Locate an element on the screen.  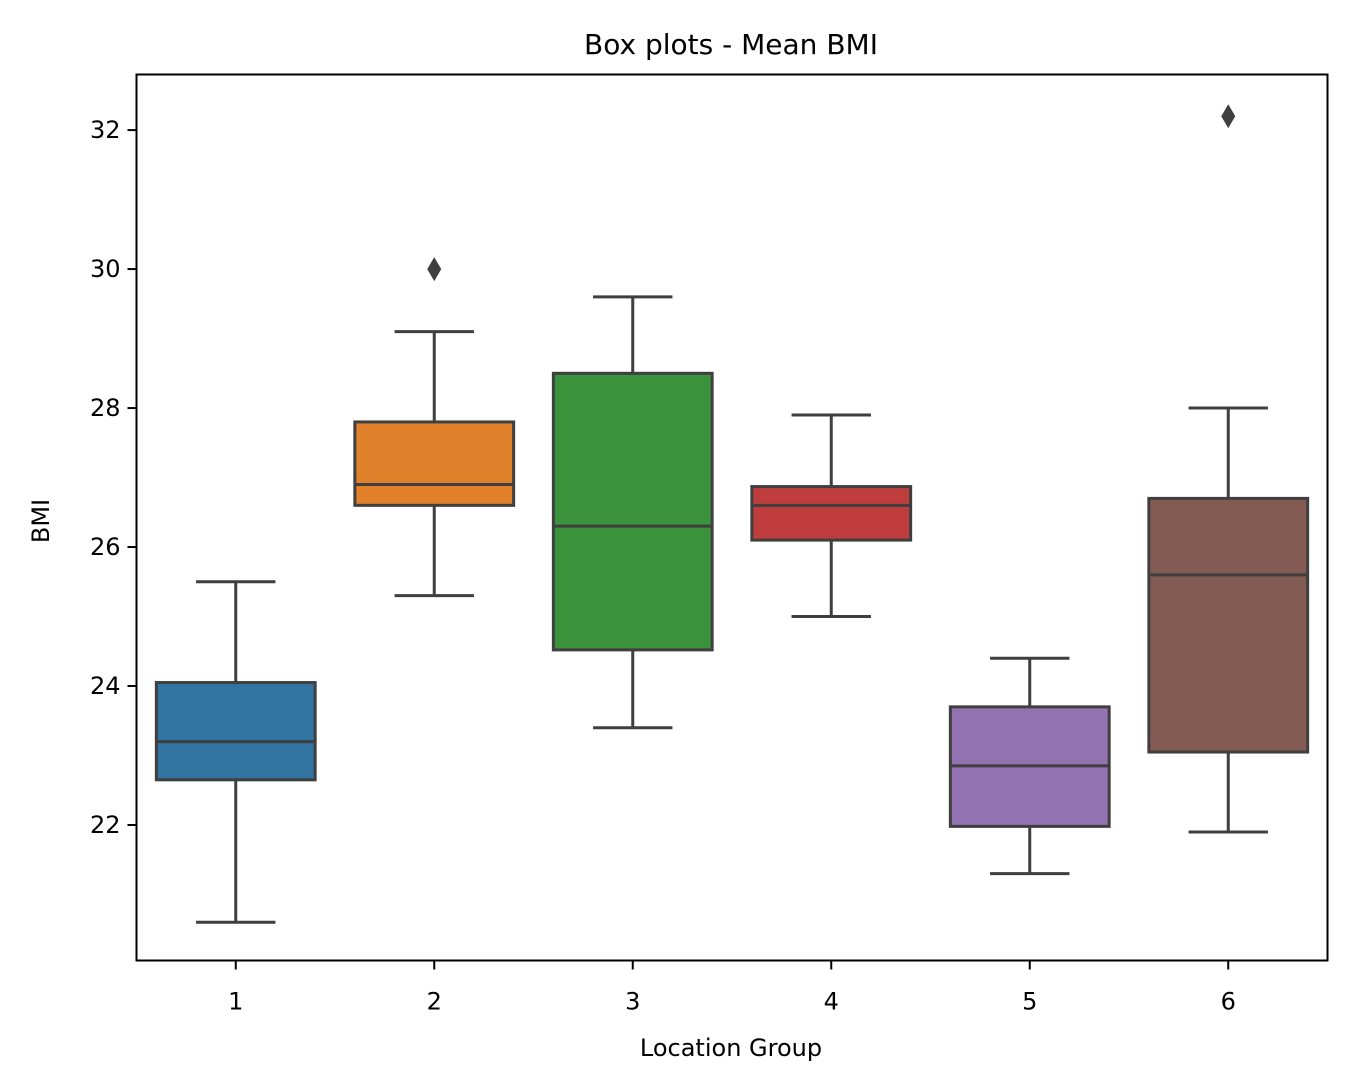
x-axis: 1 2 3 4 5 6 is located at coordinates (732, 988).